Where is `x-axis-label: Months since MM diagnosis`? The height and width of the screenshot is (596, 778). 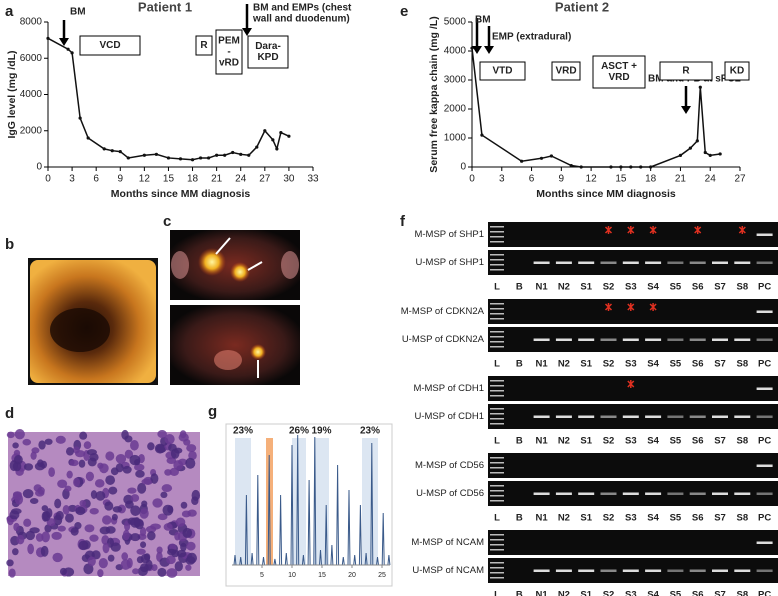
x-axis-label: Months since MM diagnosis is located at coordinates (606, 194).